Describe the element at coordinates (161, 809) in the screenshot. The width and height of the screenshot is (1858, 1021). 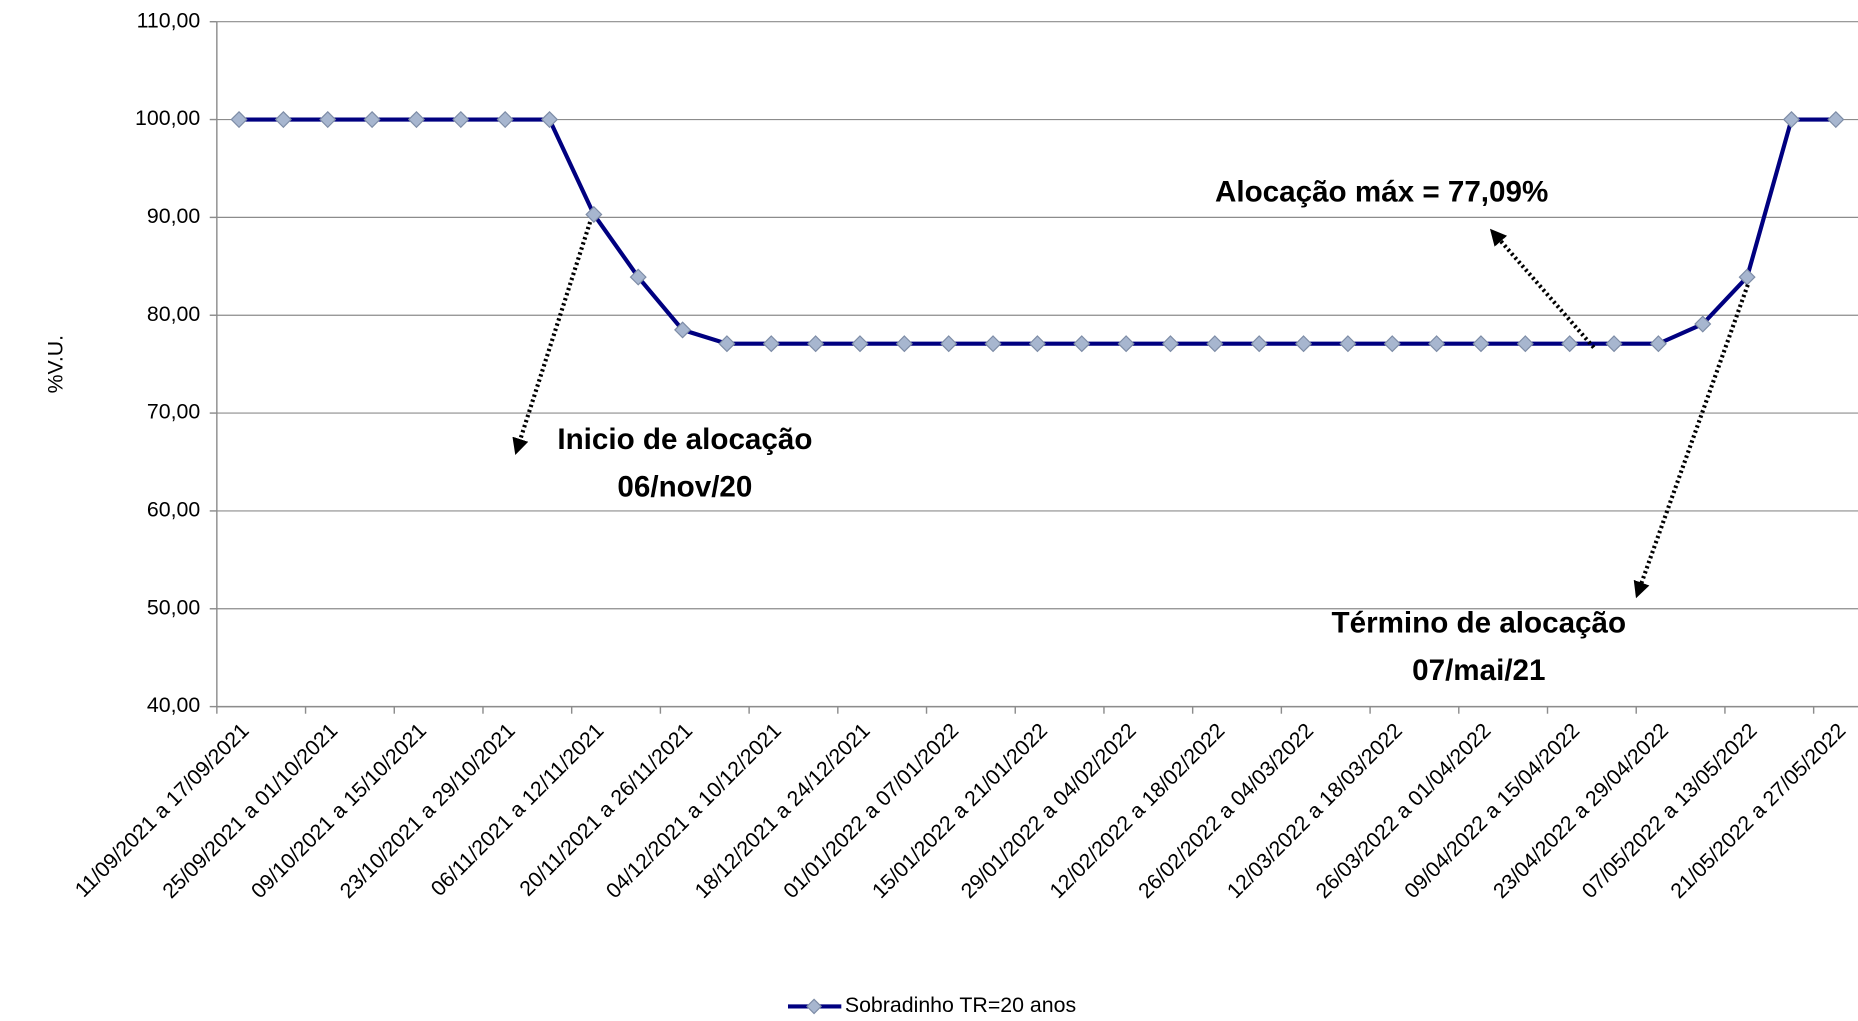
I see `x-tick-label: 11/09/2021 a 17/09/2021` at that location.